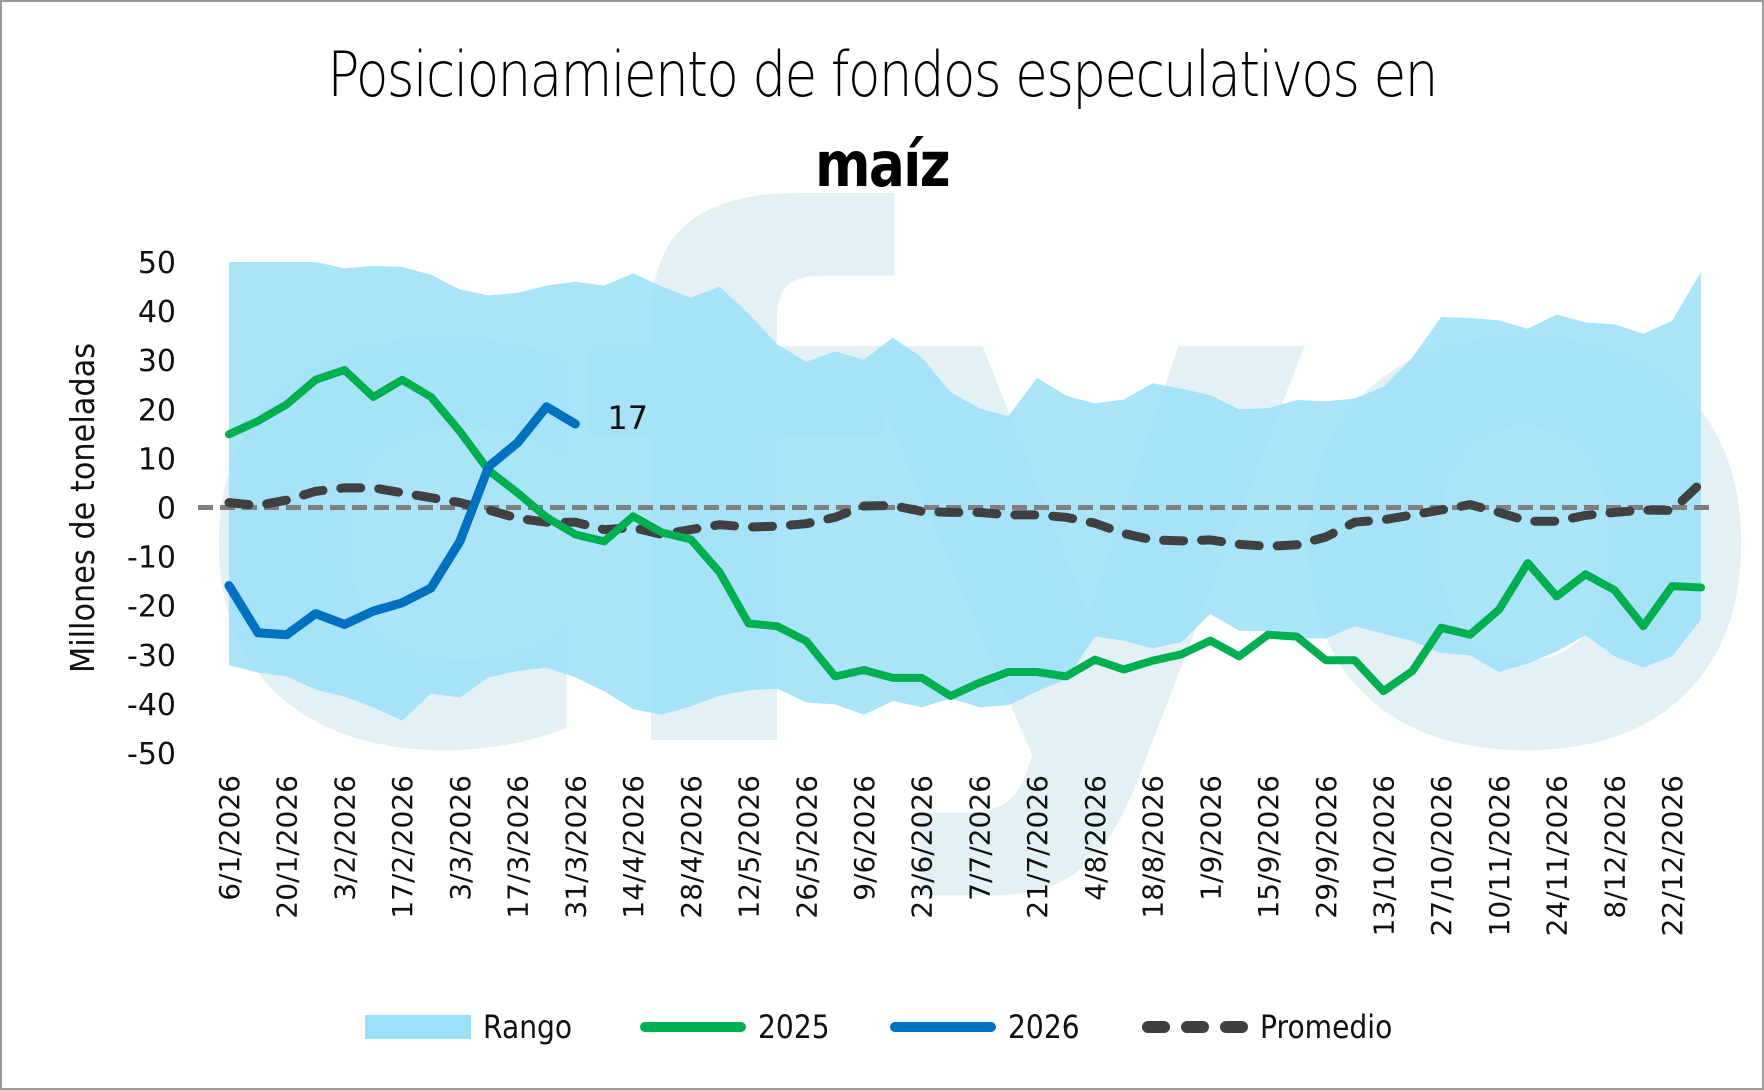 This screenshot has height=1090, width=1764. Describe the element at coordinates (1672, 855) in the screenshot. I see `x-tick-label: 22/12/2026` at that location.